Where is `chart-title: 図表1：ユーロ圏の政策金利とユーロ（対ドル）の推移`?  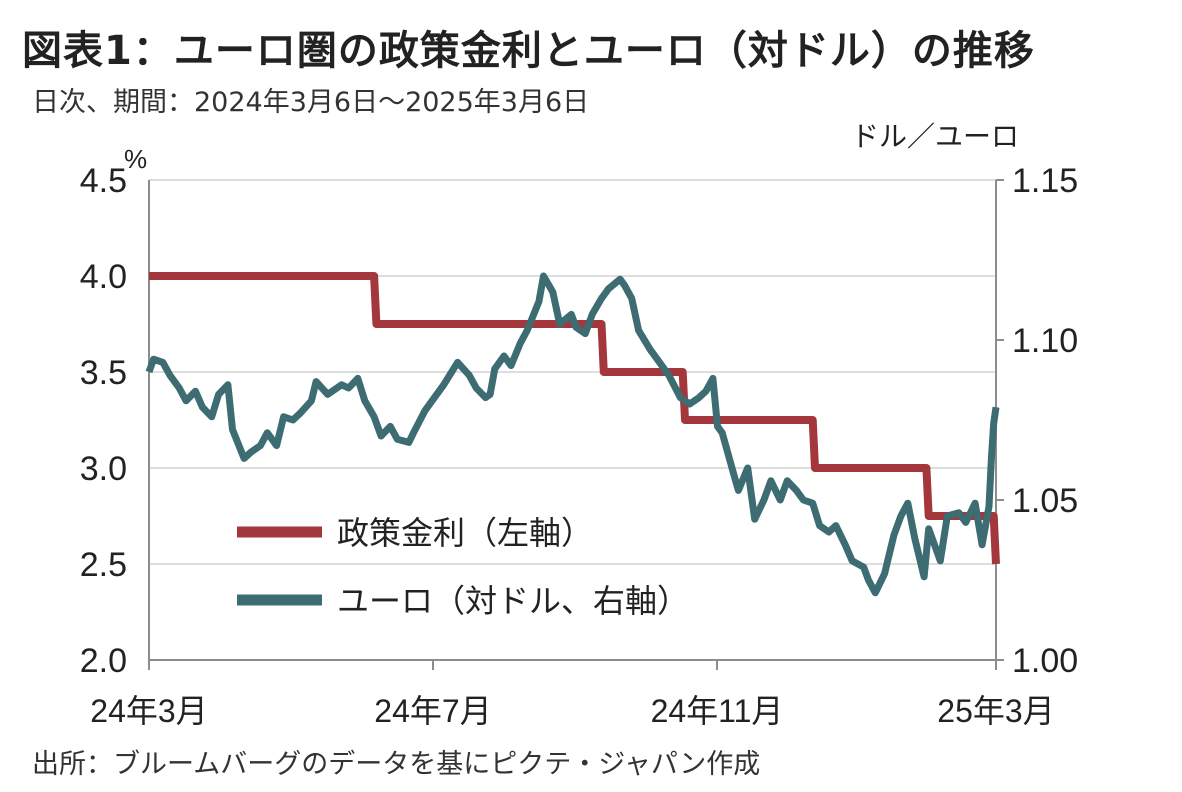
chart-title: 図表1：ユーロ圏の政策金利とユーロ（対ドル）の推移 is located at coordinates (528, 51).